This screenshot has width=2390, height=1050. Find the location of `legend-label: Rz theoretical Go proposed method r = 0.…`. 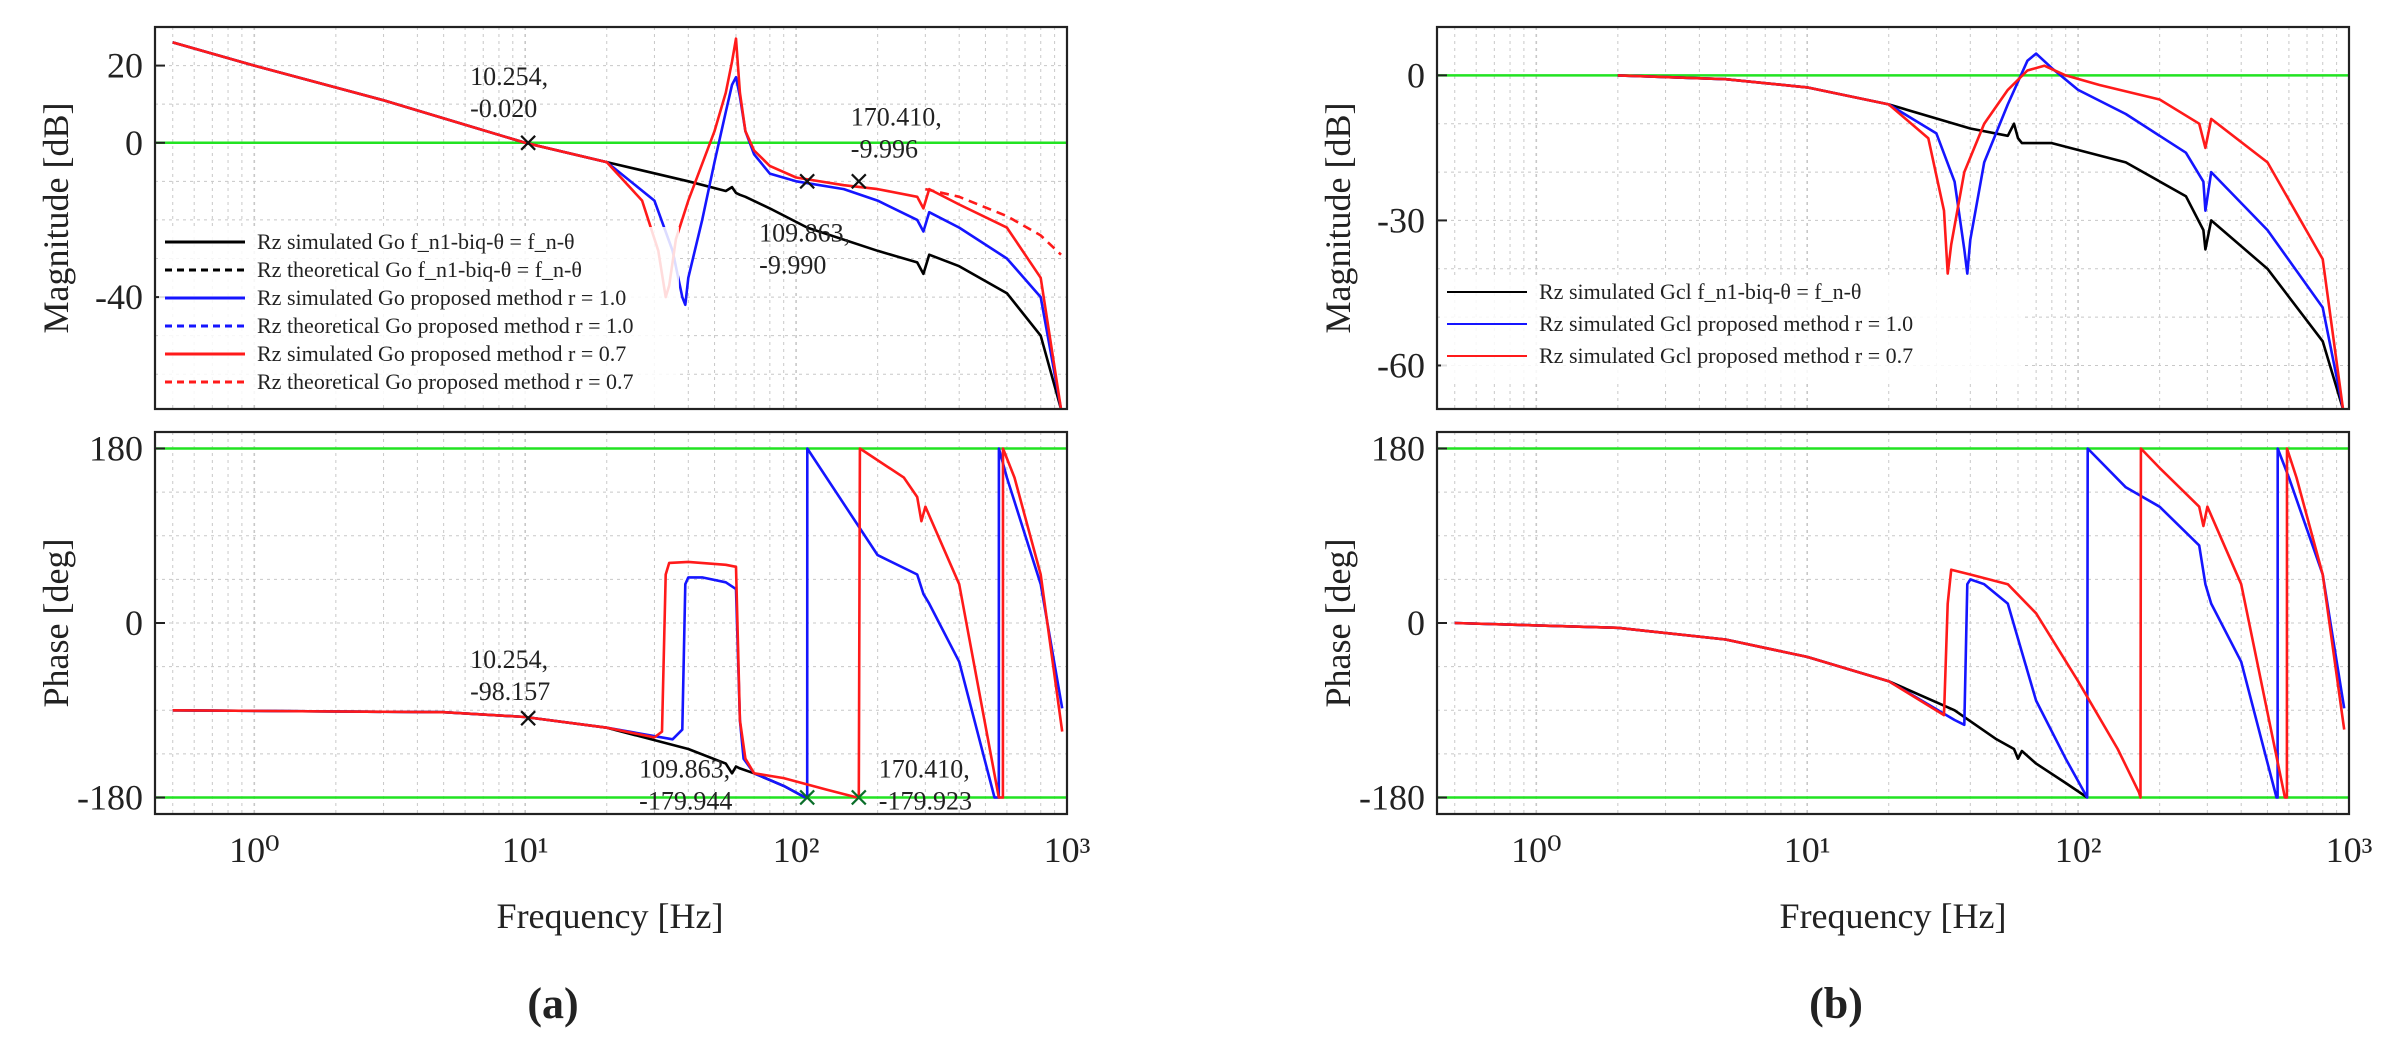

legend-label: Rz theoretical Go proposed method r = 0.… is located at coordinates (445, 381).